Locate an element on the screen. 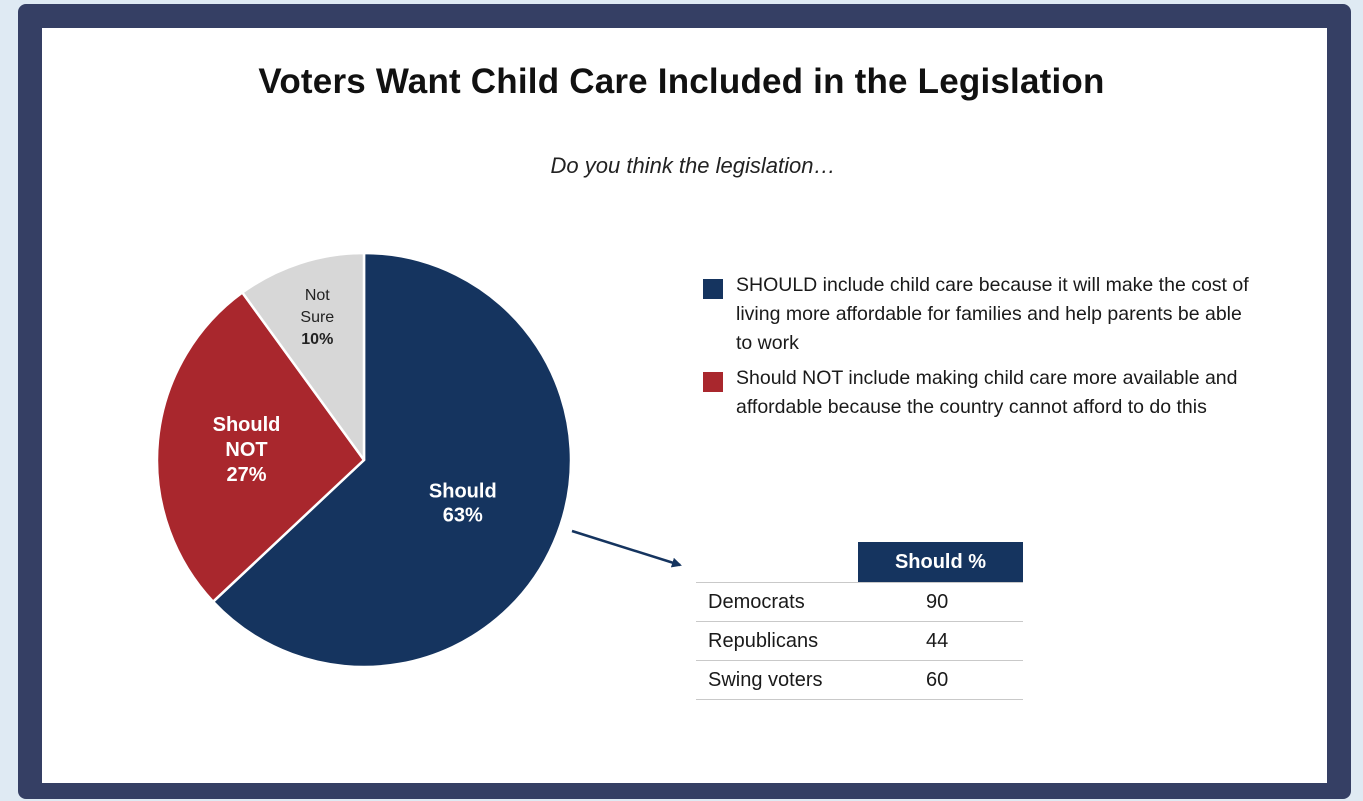  pie-slice-should-not is located at coordinates (260, 447).